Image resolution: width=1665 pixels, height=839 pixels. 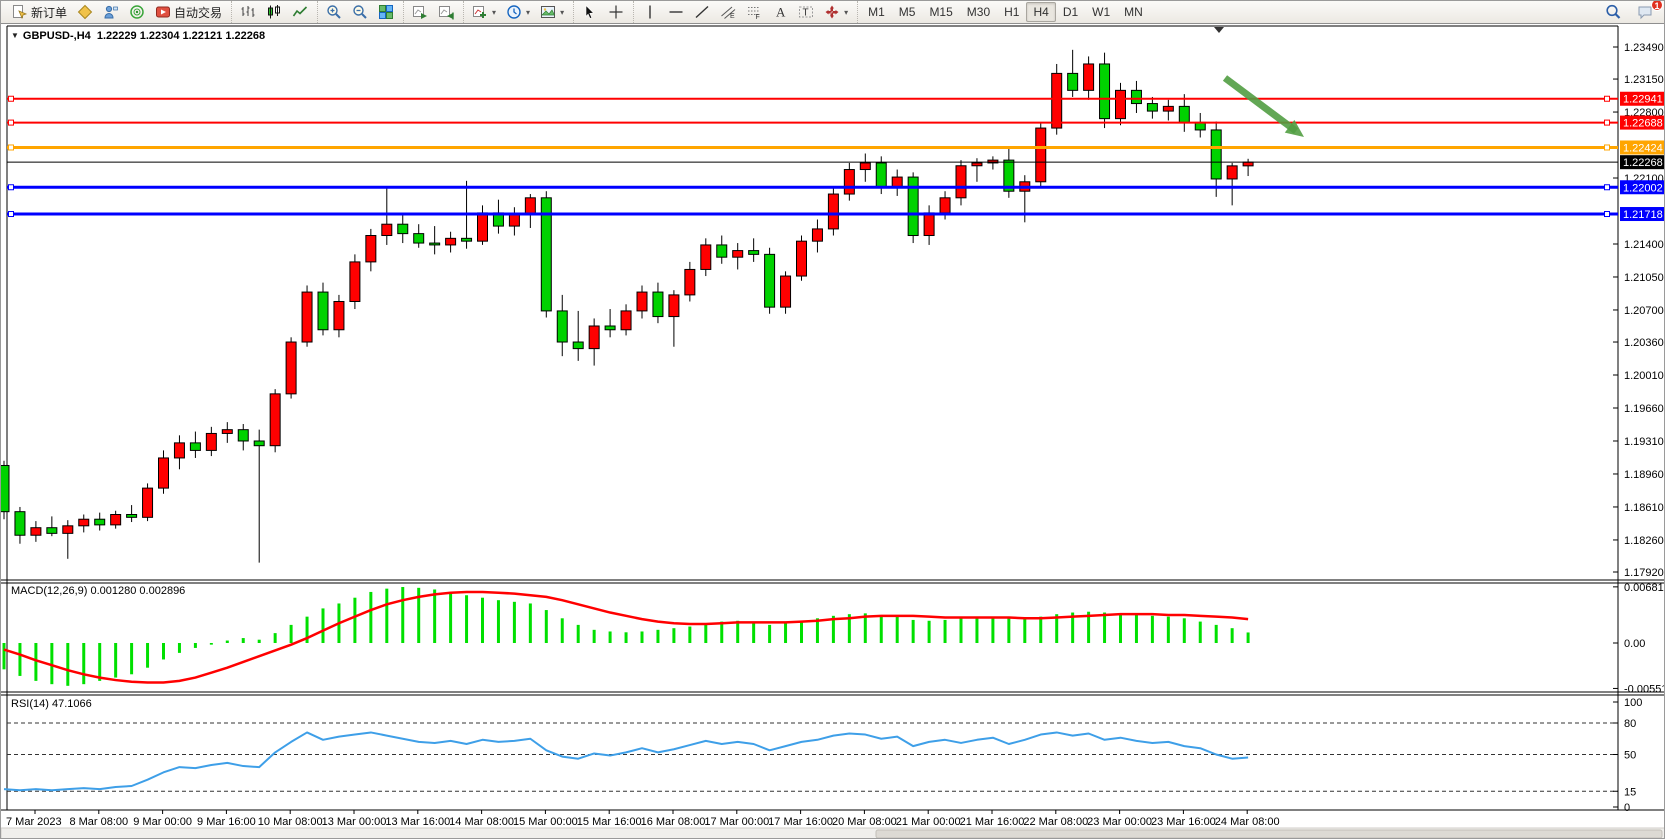 I want to click on templates-button: ▾, so click(x=552, y=12).